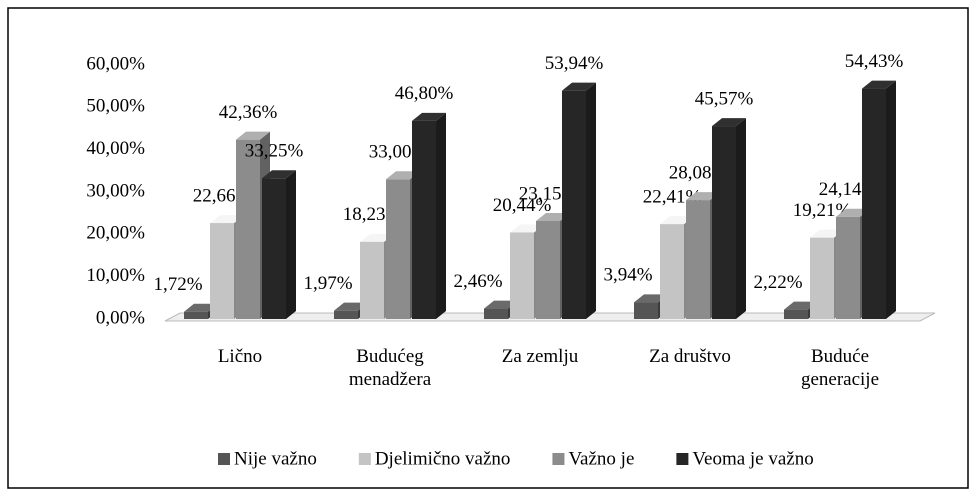 This screenshot has height=492, width=977. I want to click on y-tick-label: 0,00%, so click(120, 317).